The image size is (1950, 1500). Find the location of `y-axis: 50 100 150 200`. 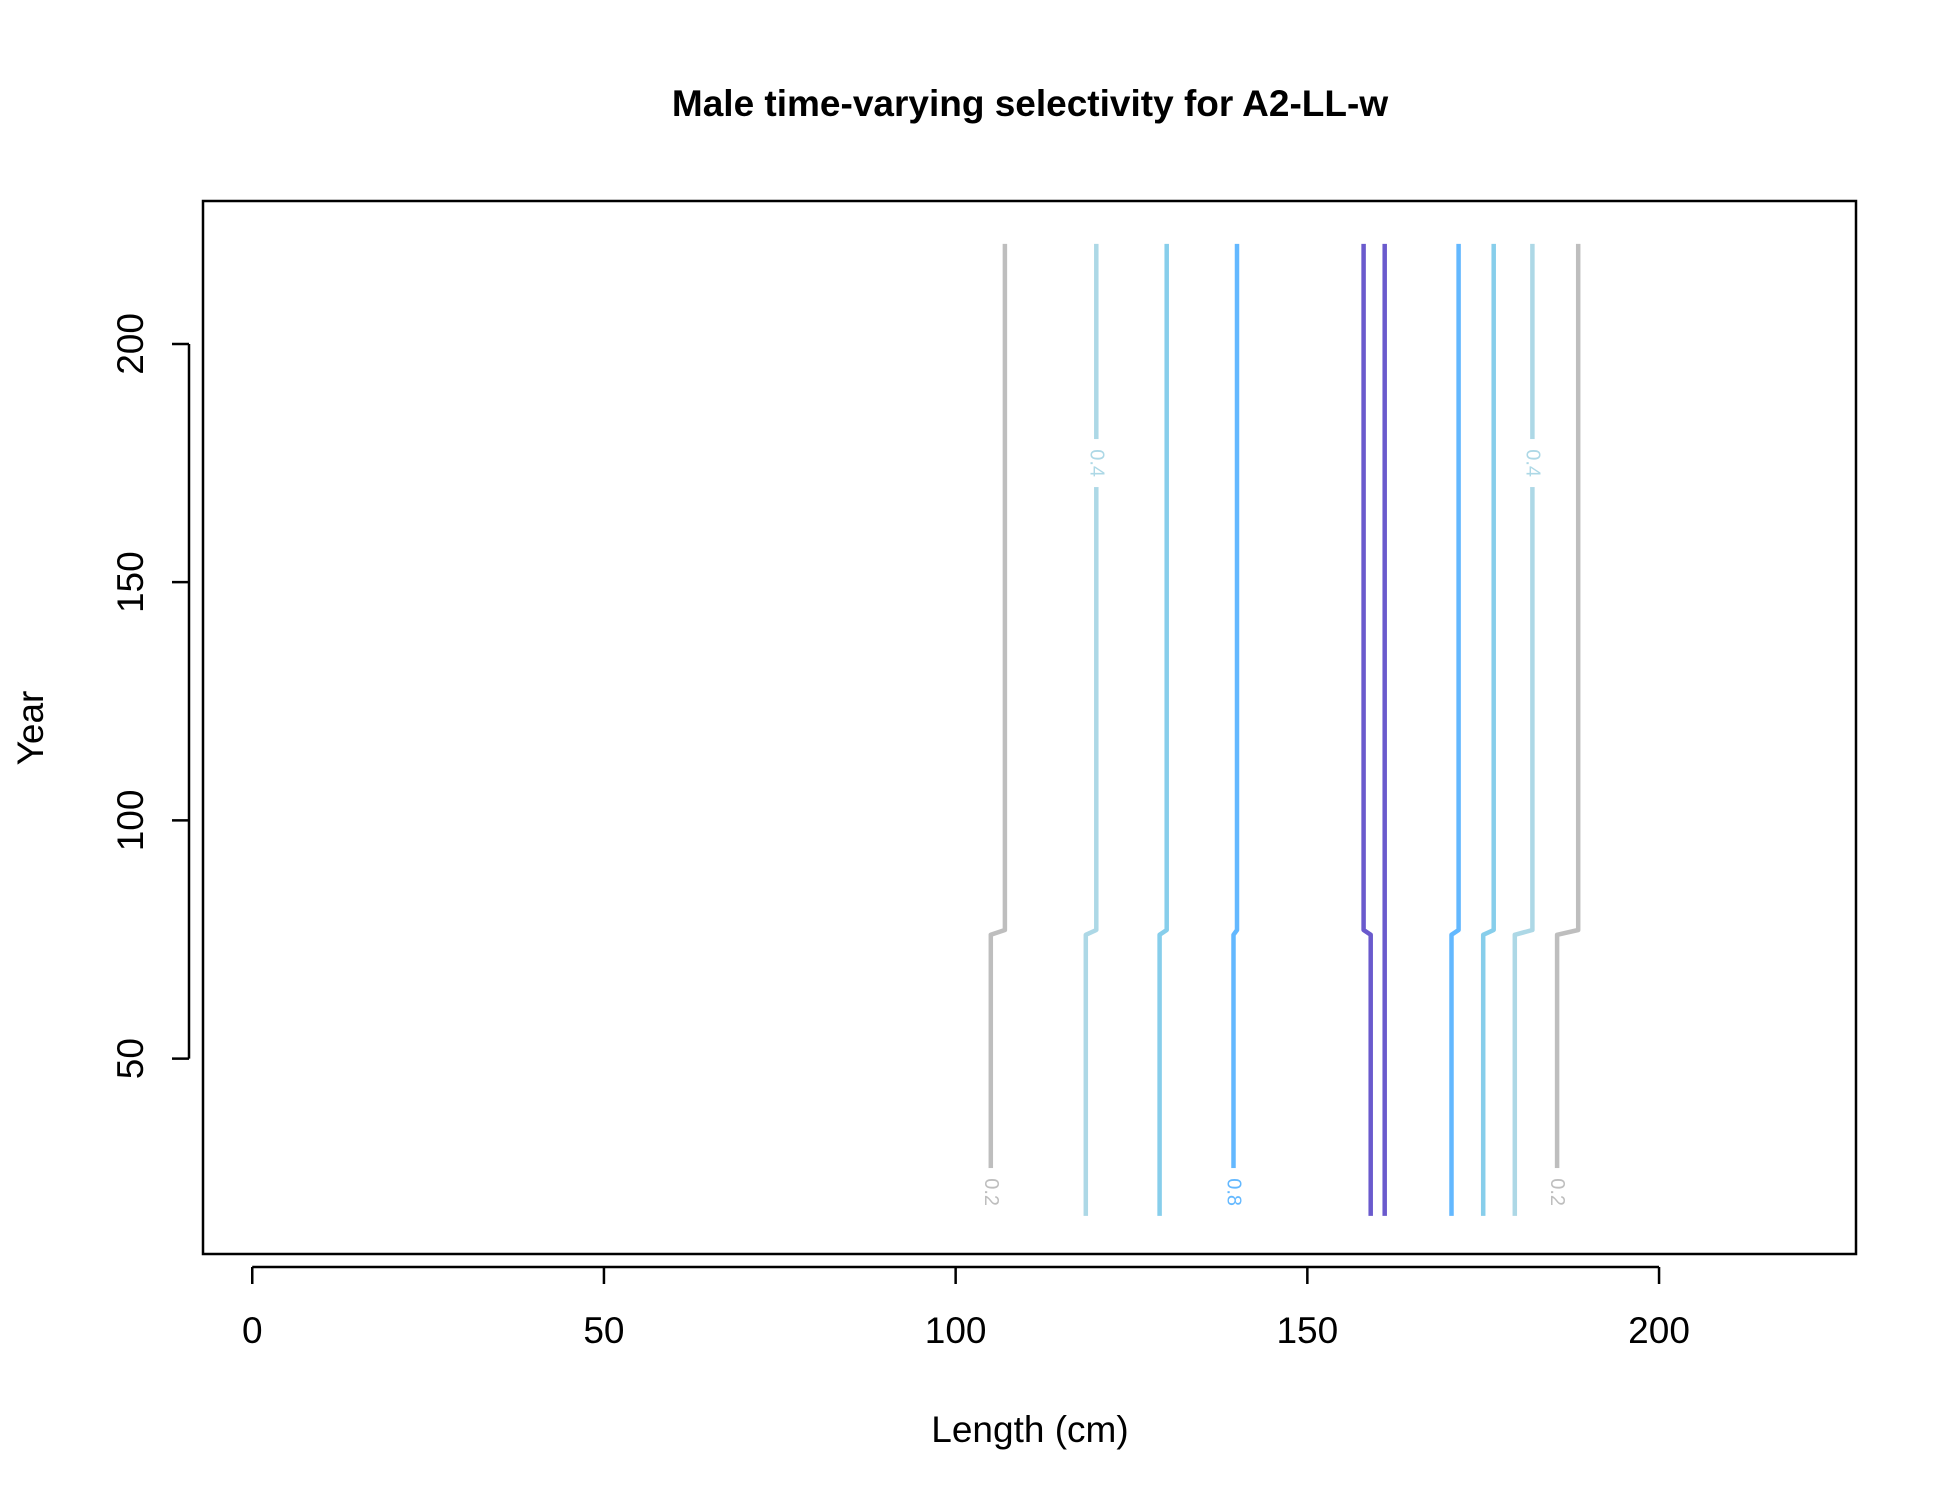

y-axis: 50 100 150 200 is located at coordinates (150, 696).